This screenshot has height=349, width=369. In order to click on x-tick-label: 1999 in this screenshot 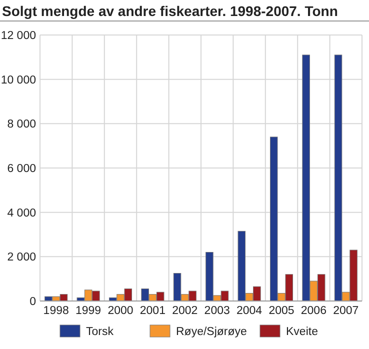, I will do `click(89, 311)`.